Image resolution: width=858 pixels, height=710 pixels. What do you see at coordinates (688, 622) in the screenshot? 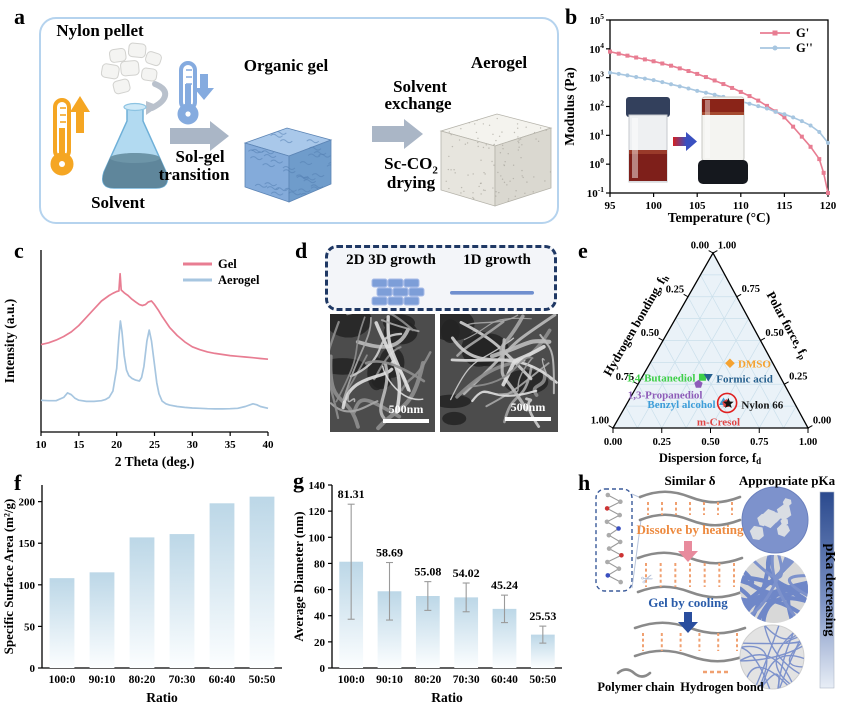
I see `cooling-arrow` at bounding box center [688, 622].